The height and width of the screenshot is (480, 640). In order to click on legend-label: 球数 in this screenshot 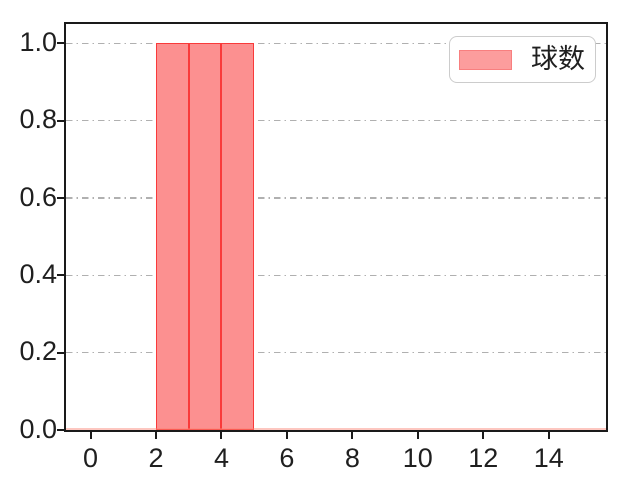, I will do `click(558, 59)`.